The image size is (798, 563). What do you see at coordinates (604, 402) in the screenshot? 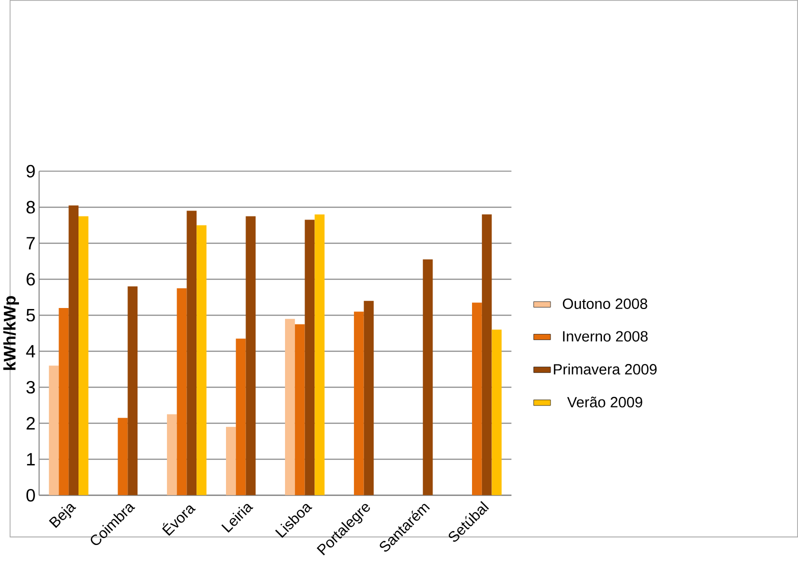
I see `legend-label: Verão 2009` at bounding box center [604, 402].